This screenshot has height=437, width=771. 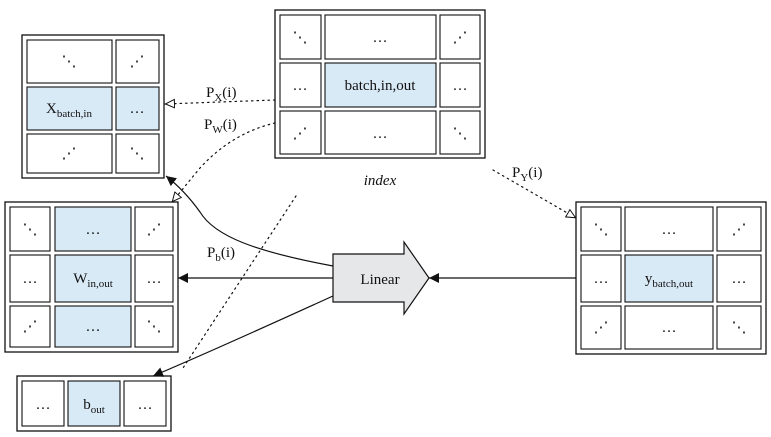 I want to click on operator-label: Linear, so click(x=379, y=280).